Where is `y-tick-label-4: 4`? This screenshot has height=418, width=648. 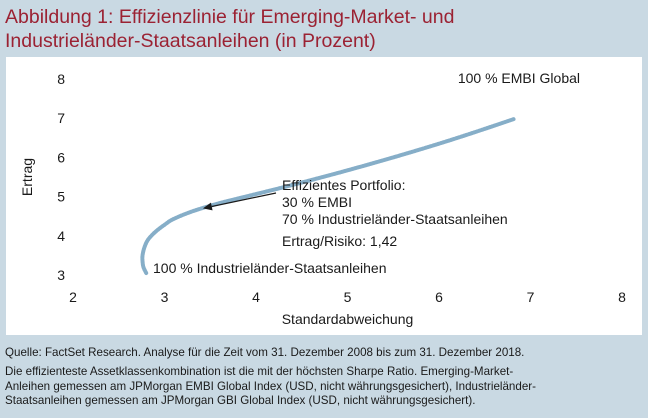
y-tick-label-4: 4 is located at coordinates (61, 236).